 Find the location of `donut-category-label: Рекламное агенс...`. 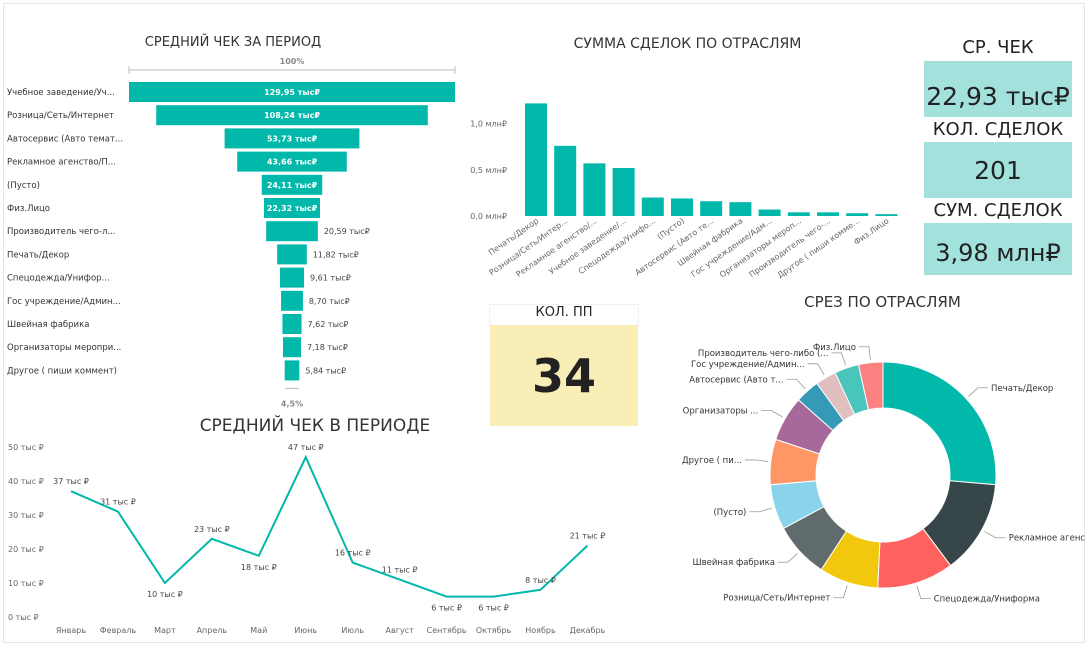

donut-category-label: Рекламное агенс... is located at coordinates (1047, 539).